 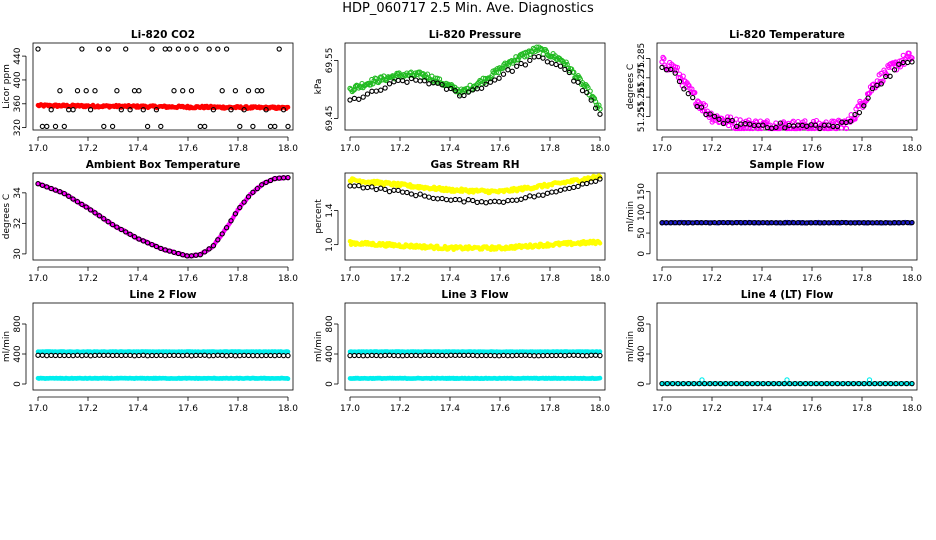 I want to click on x-tick-label: 17.6, so click(x=188, y=409).